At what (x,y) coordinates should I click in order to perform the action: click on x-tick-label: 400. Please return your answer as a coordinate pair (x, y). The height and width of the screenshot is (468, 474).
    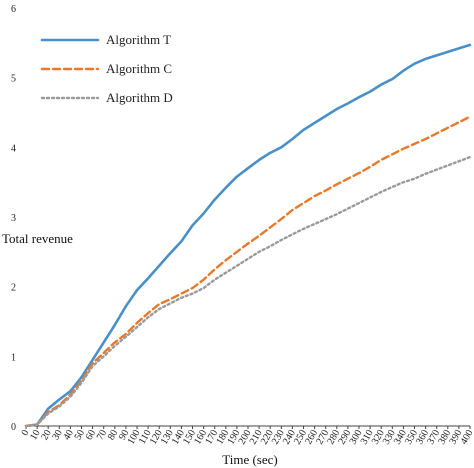
    Looking at the image, I should click on (466, 437).